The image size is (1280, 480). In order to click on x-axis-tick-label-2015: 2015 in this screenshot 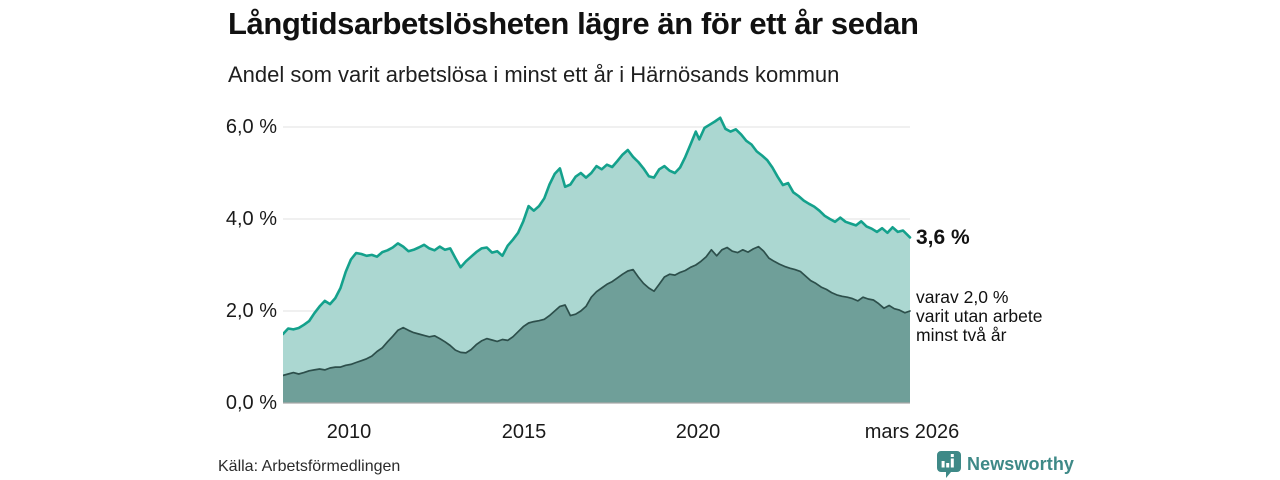, I will do `click(524, 432)`.